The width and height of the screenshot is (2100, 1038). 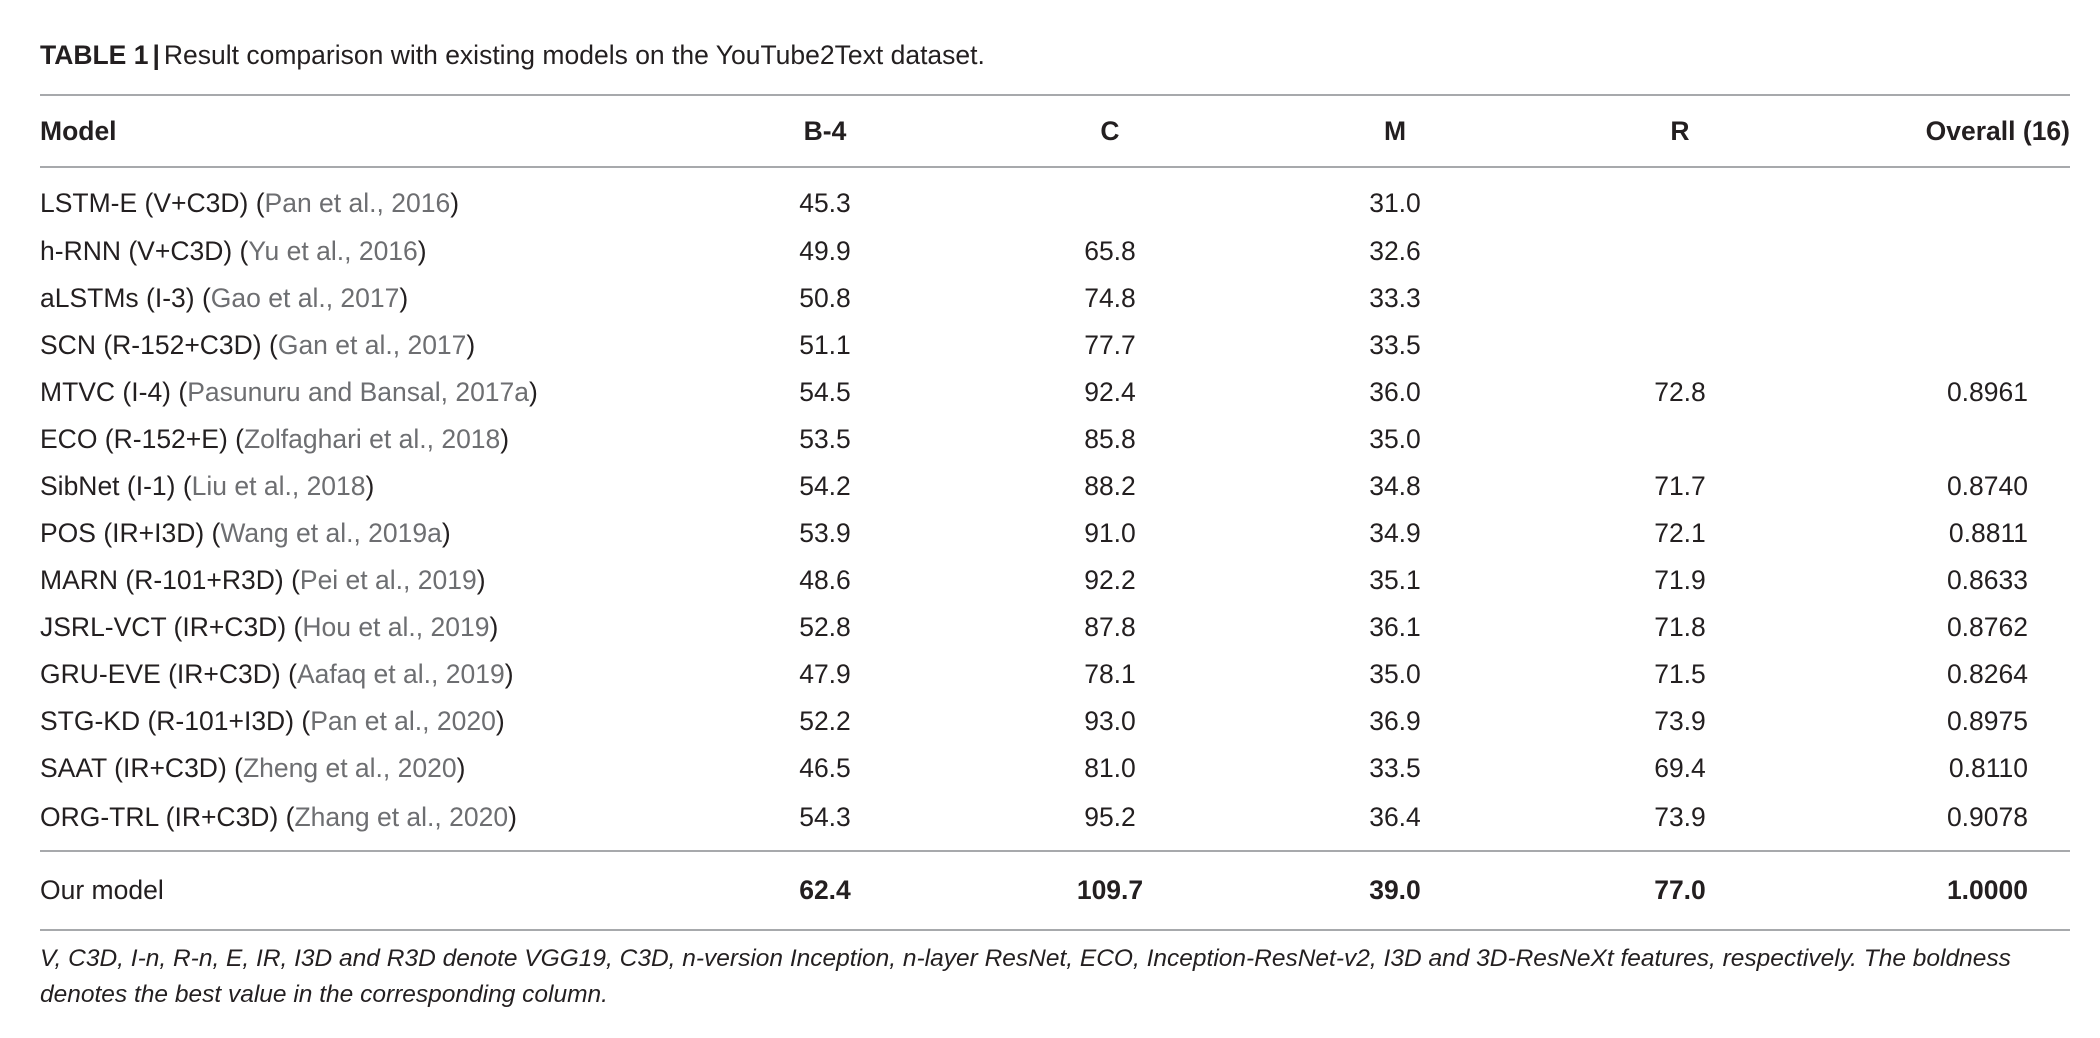 What do you see at coordinates (1110, 768) in the screenshot?
I see `c-cell: 81.0` at bounding box center [1110, 768].